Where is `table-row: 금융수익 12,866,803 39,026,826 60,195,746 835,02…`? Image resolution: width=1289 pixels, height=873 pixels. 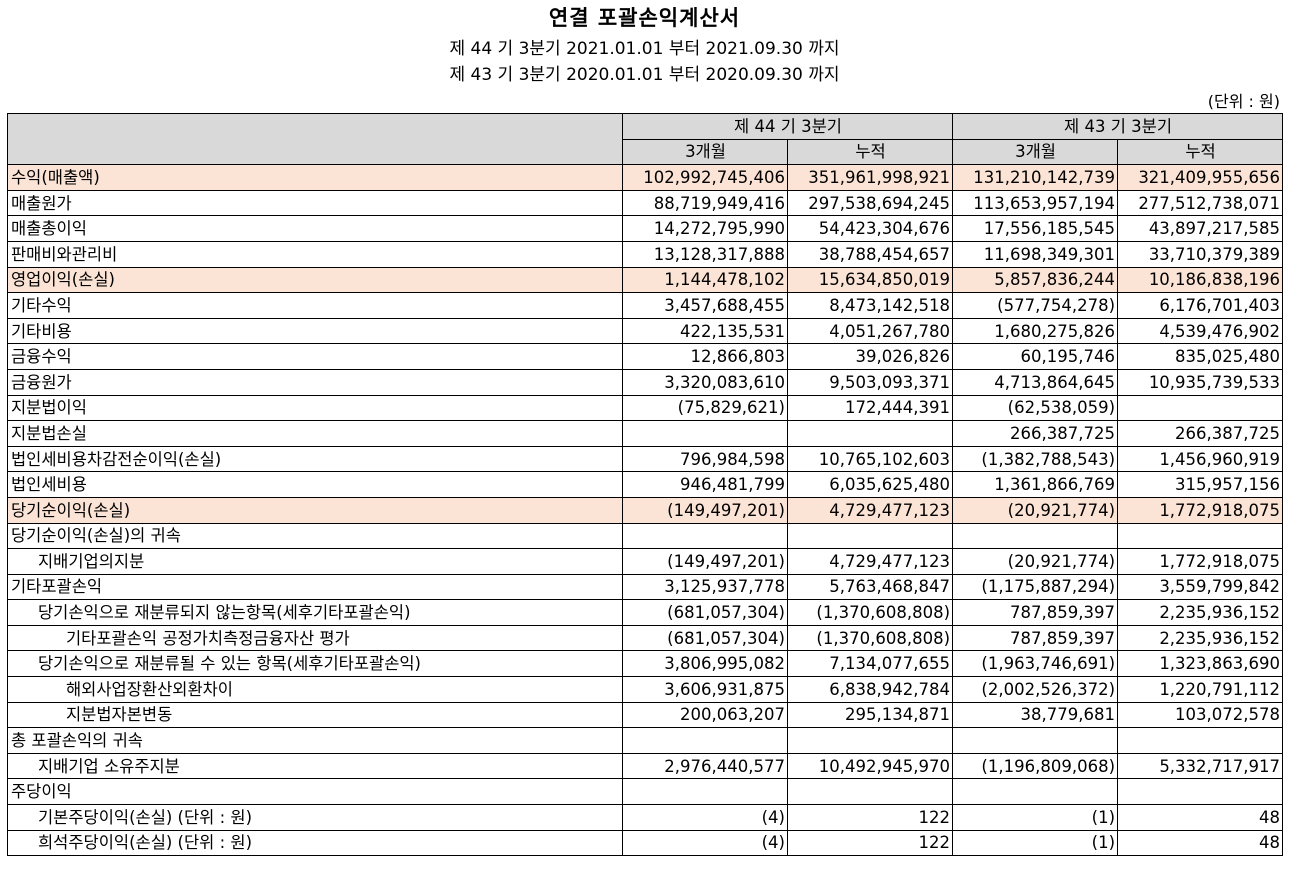 table-row: 금융수익 12,866,803 39,026,826 60,195,746 835,02… is located at coordinates (645, 356).